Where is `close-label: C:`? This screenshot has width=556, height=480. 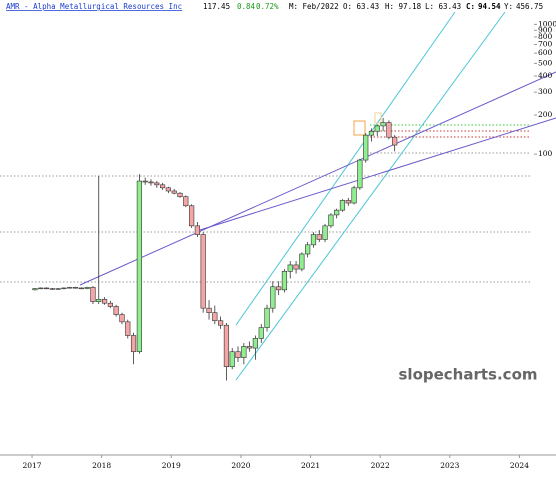
close-label: C: is located at coordinates (470, 6).